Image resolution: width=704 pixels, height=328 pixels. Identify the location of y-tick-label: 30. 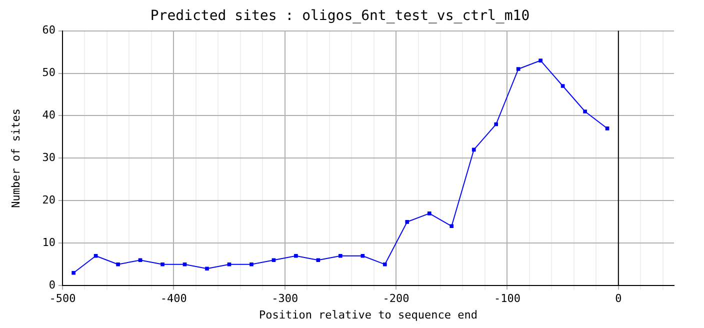
(49, 157).